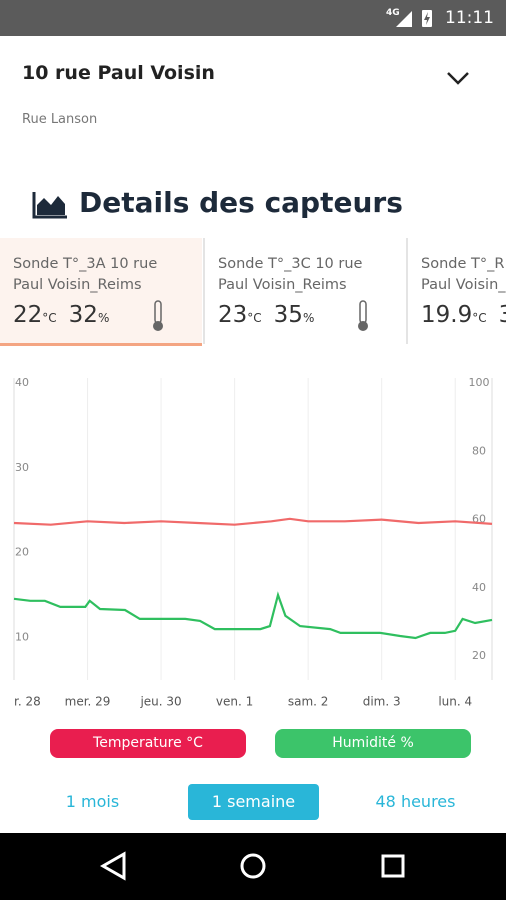 The image size is (506, 904). I want to click on sensor-name: Sonde T°_R, so click(463, 264).